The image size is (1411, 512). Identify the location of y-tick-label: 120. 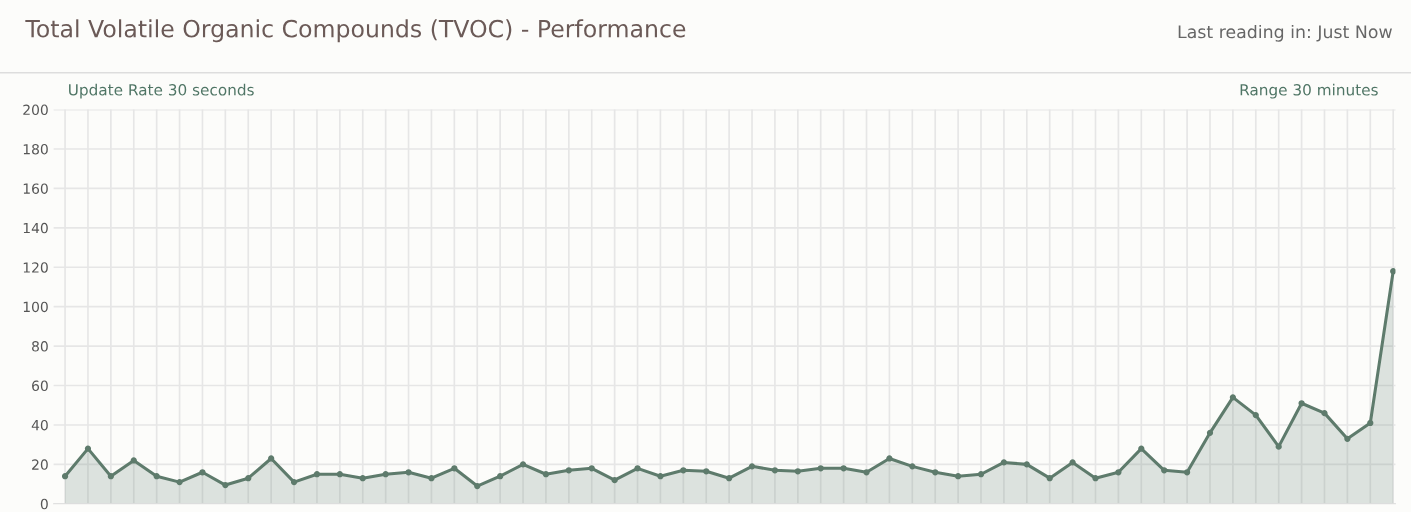
(35, 267).